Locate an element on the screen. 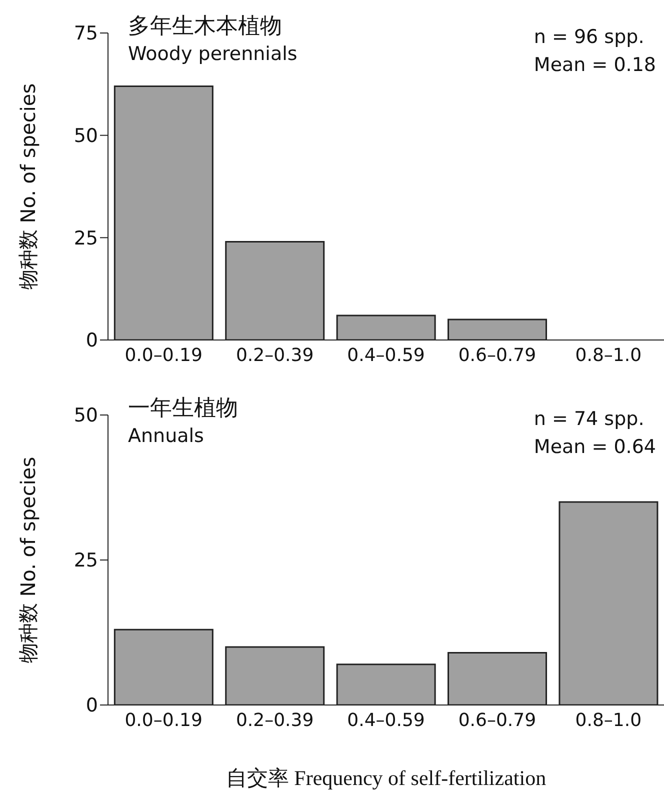 The width and height of the screenshot is (664, 803). annotation: n = 74 spp. is located at coordinates (590, 419).